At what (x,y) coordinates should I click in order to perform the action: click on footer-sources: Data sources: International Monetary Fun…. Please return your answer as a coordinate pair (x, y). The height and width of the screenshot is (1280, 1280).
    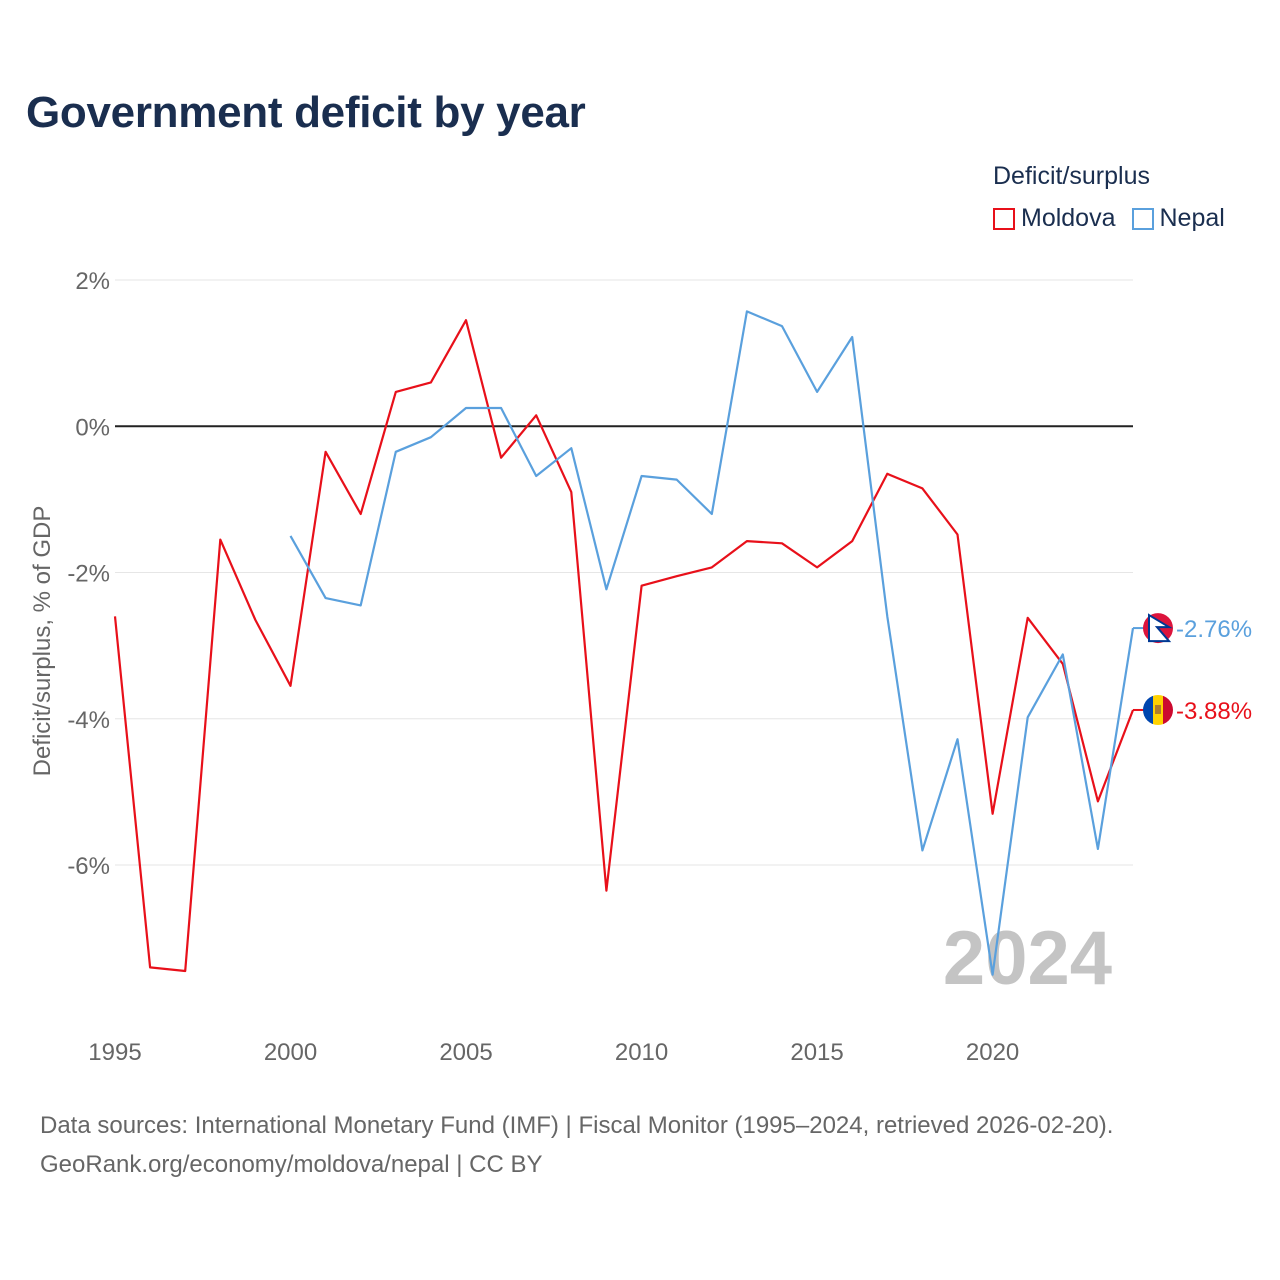
    Looking at the image, I should click on (577, 1125).